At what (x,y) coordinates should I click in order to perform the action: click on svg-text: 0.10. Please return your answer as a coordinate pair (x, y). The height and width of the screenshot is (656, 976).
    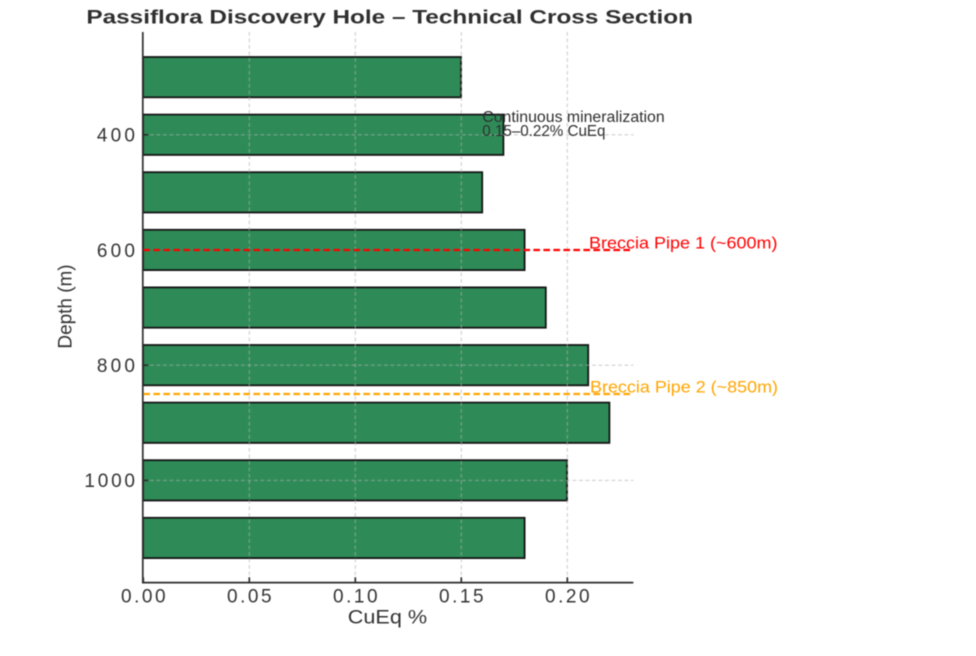
    Looking at the image, I should click on (355, 597).